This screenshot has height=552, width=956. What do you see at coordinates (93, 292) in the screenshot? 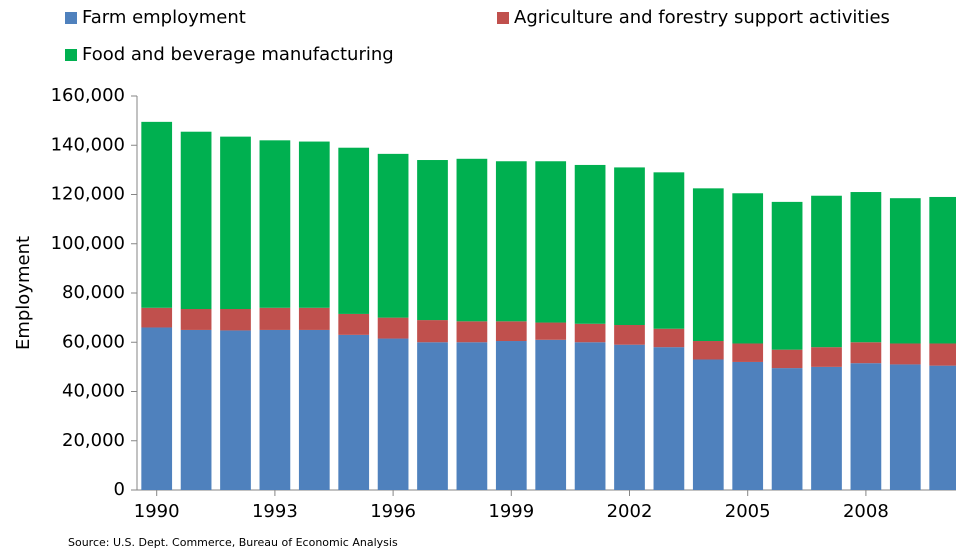
I see `y-tick-label: 80,000` at bounding box center [93, 292].